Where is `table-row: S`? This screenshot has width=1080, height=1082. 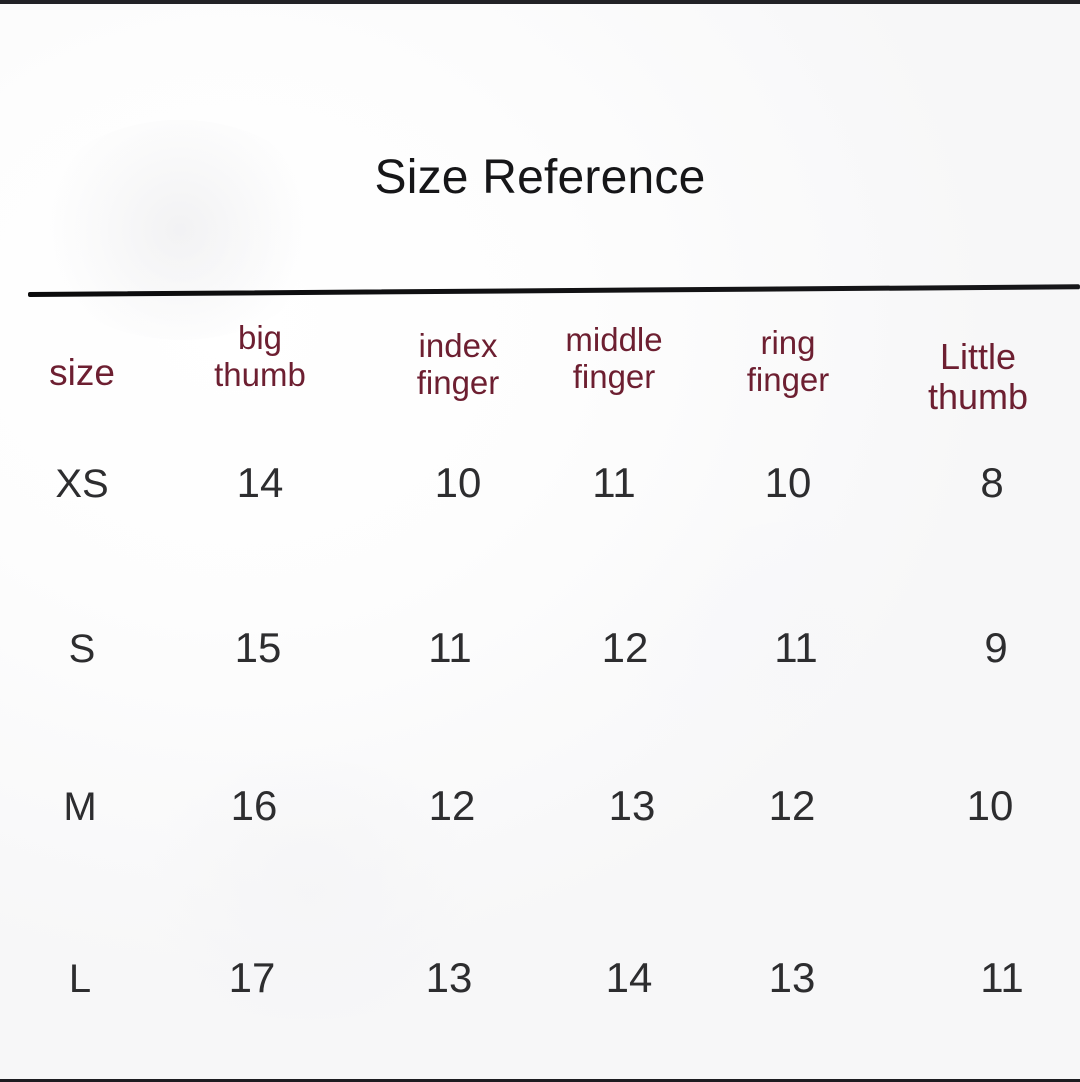 table-row: S is located at coordinates (82, 649).